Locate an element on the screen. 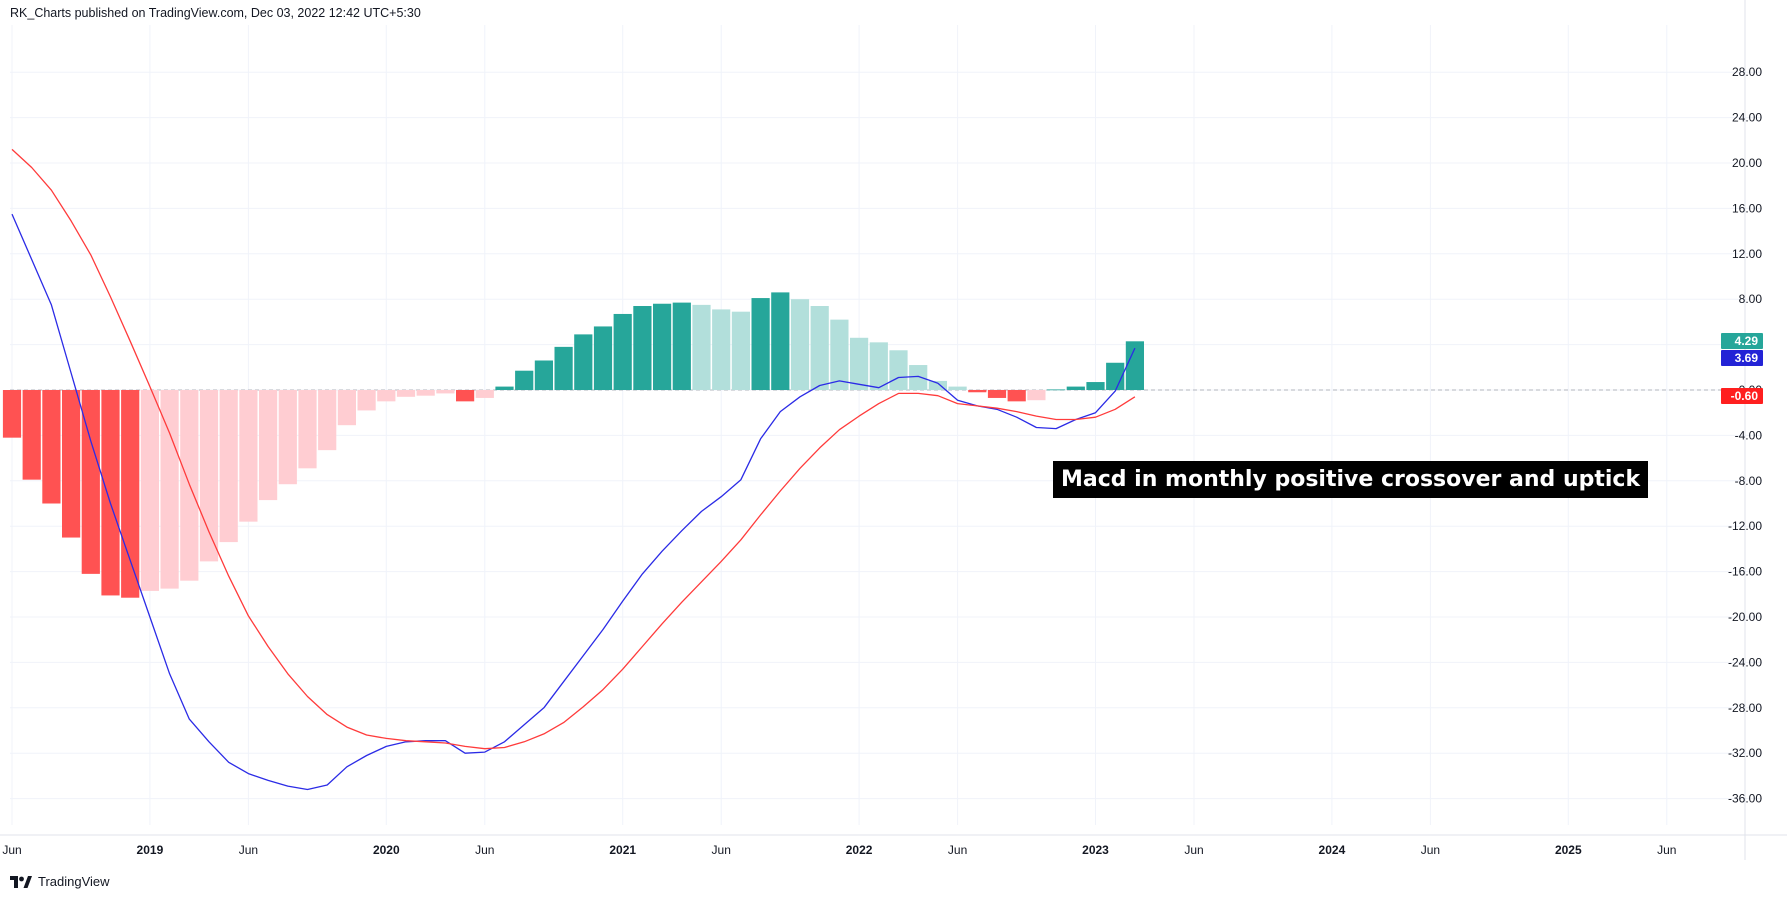 Image resolution: width=1787 pixels, height=899 pixels. x-tick-label: 2025 is located at coordinates (1568, 850).